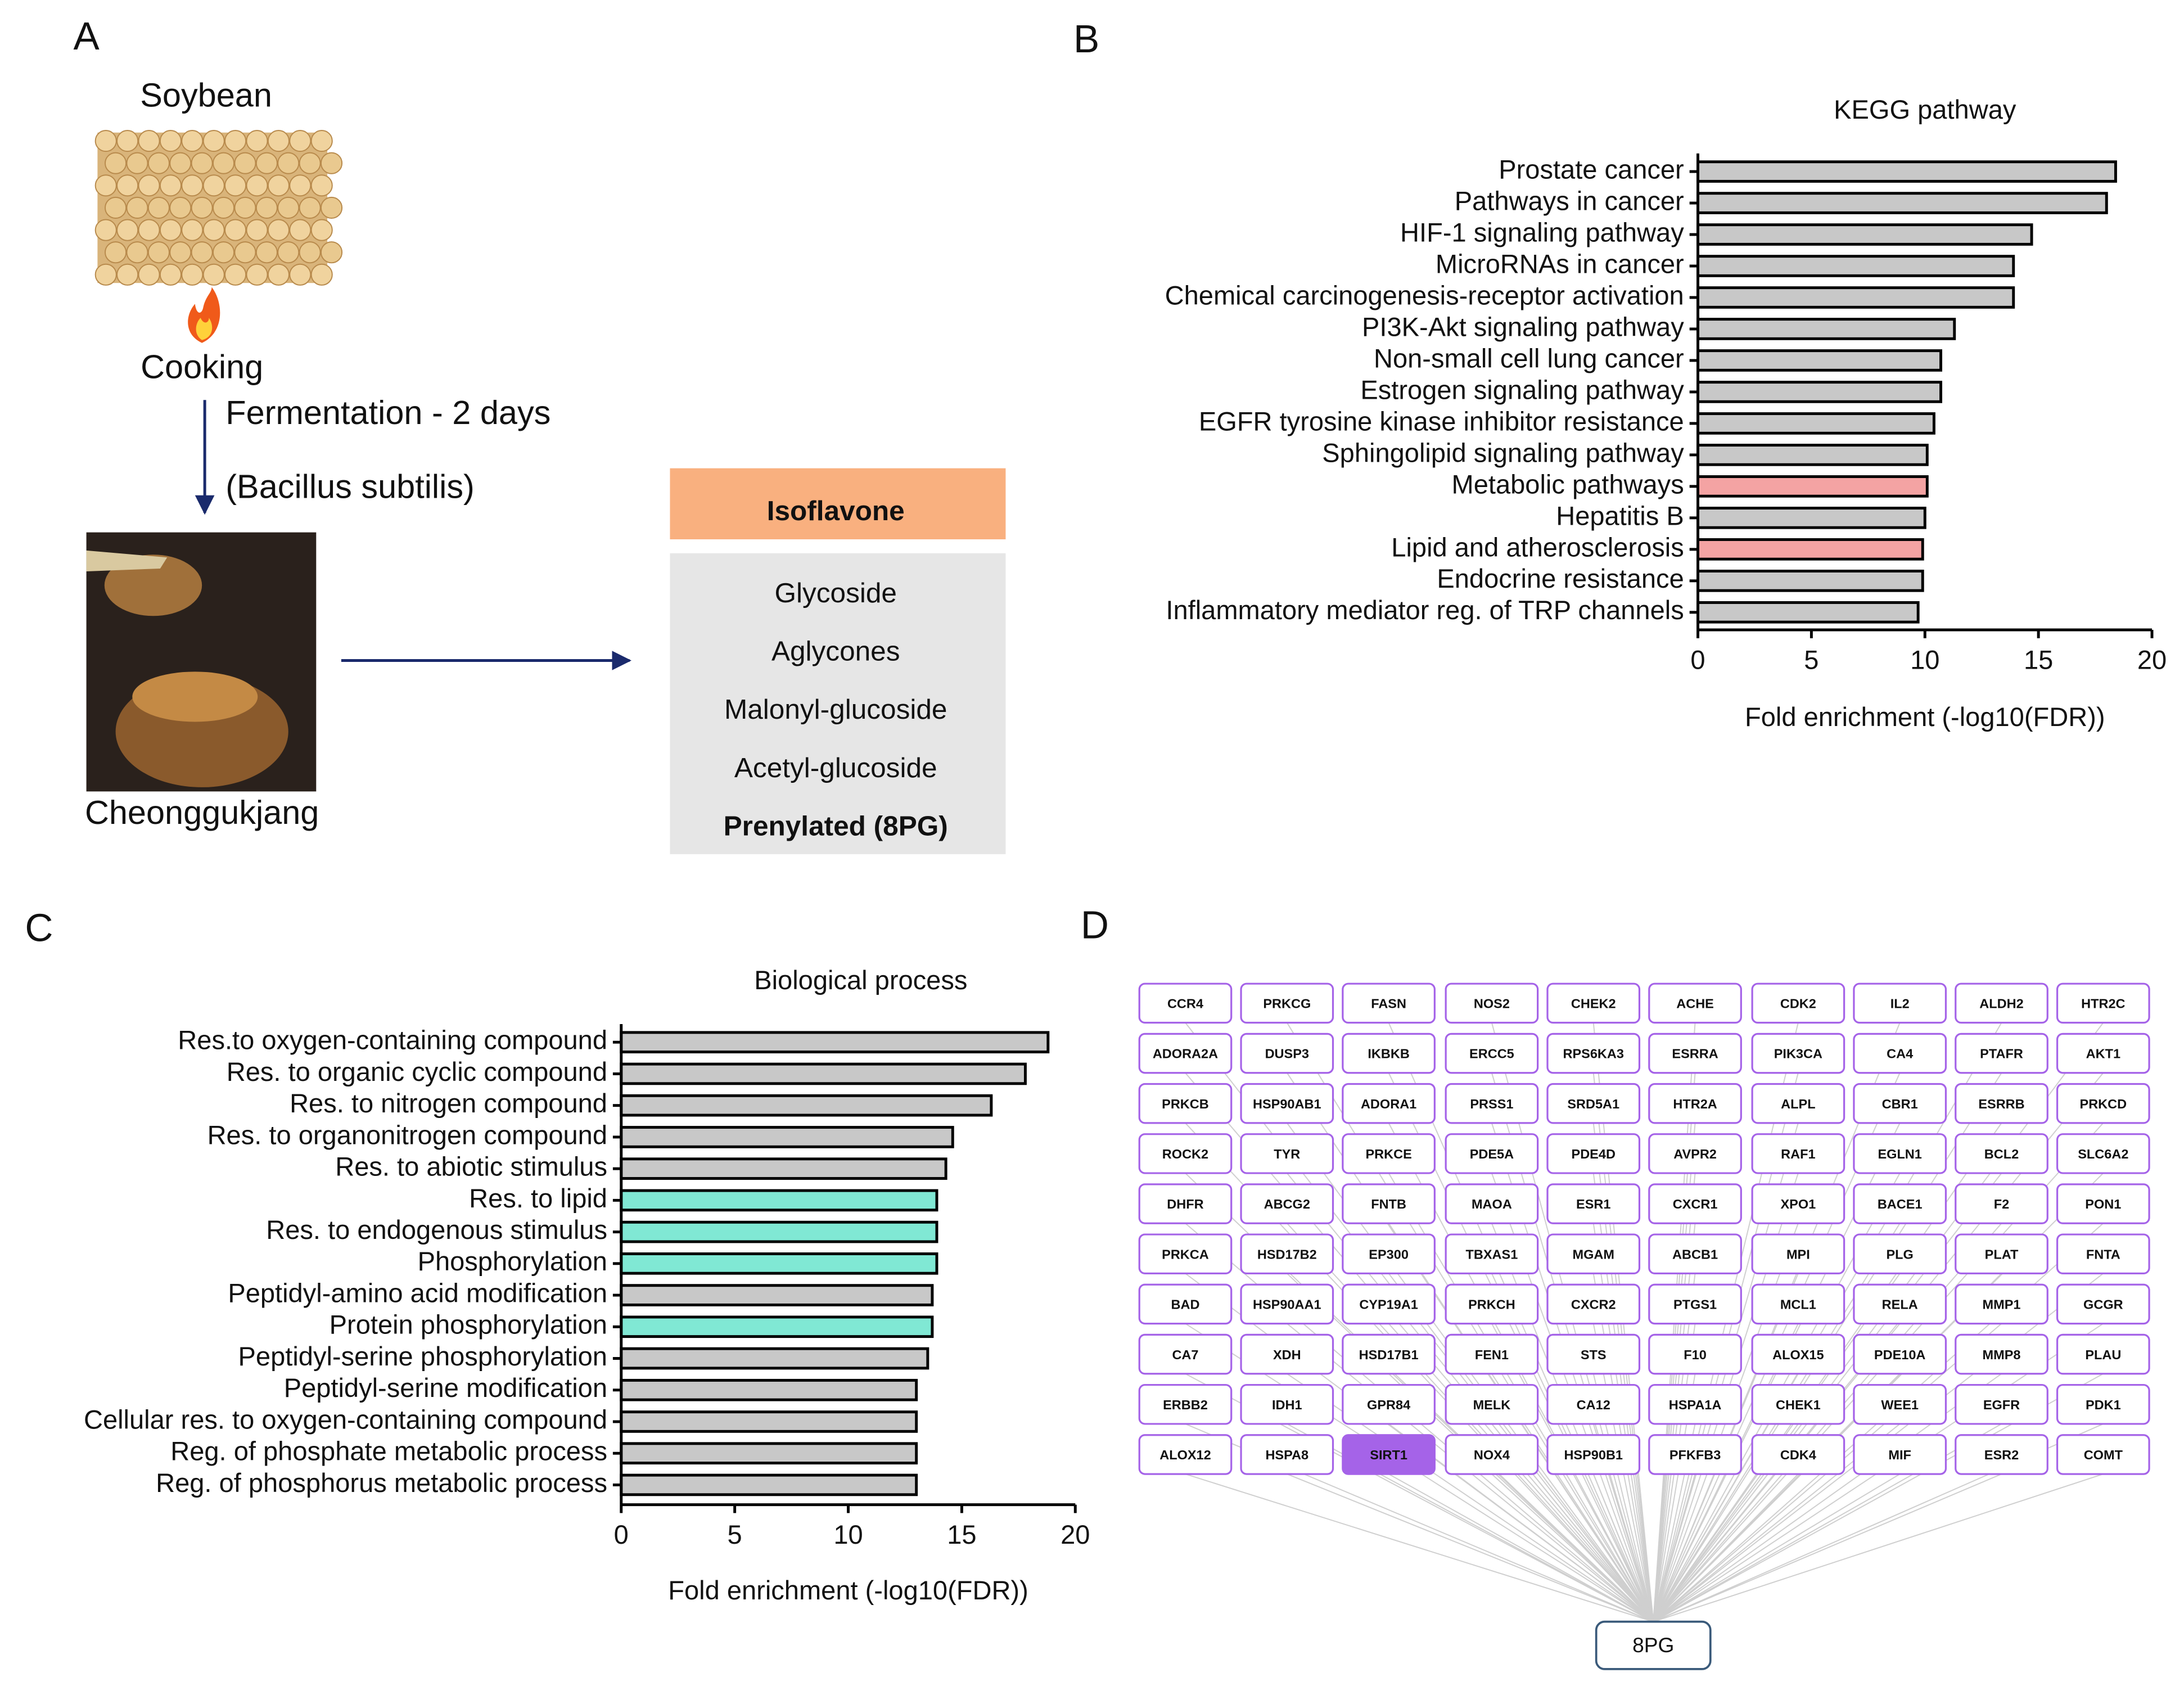 This screenshot has height=1686, width=2184. Describe the element at coordinates (836, 510) in the screenshot. I see `table-header: Isoflavone` at that location.